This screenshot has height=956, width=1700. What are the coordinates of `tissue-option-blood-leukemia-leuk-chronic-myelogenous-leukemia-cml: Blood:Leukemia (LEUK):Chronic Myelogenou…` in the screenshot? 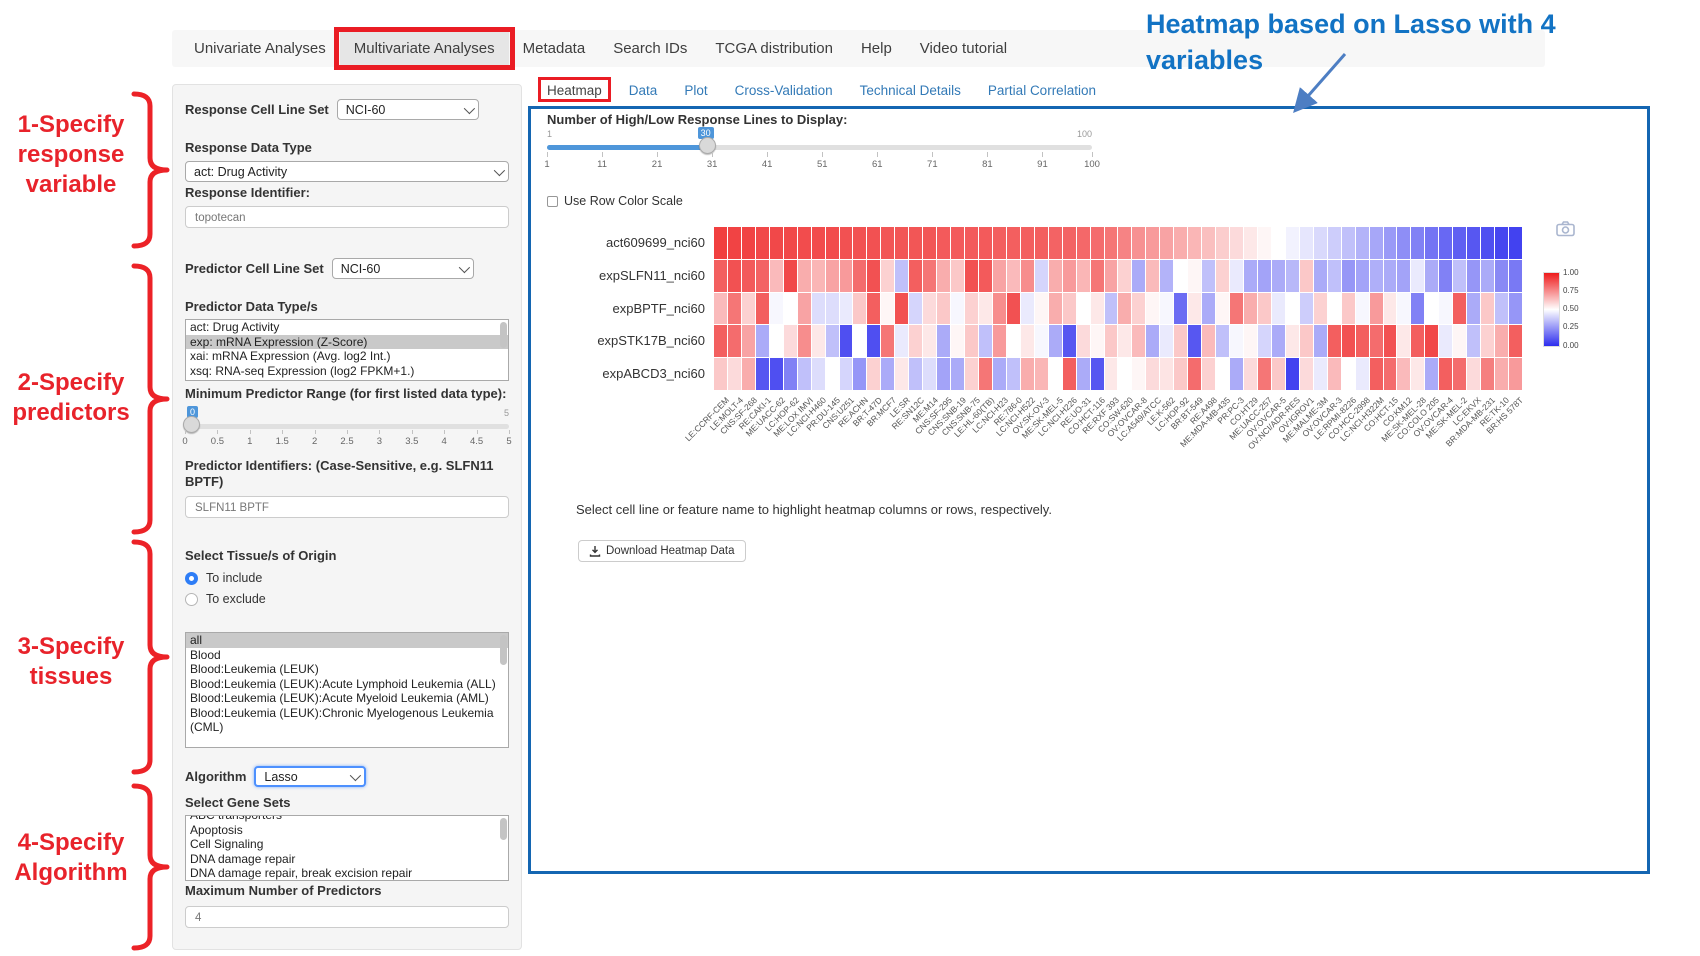 It's located at (342, 720).